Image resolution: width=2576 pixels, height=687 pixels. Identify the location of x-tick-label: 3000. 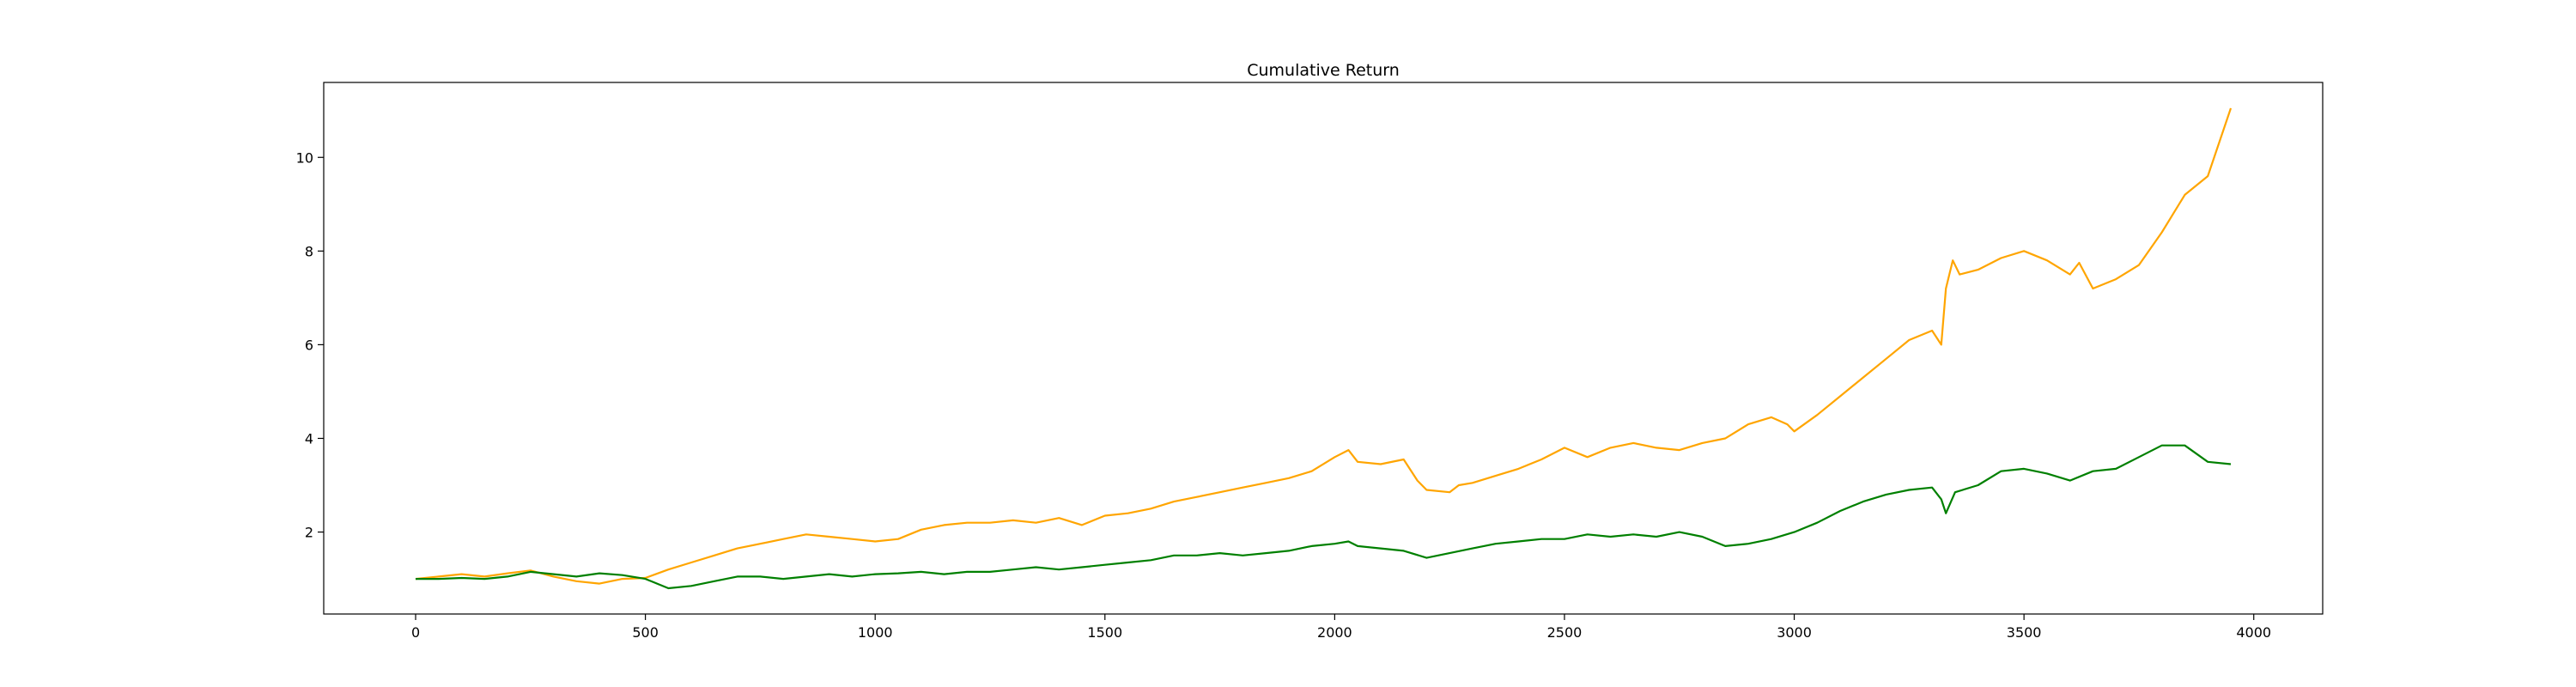
(1794, 632).